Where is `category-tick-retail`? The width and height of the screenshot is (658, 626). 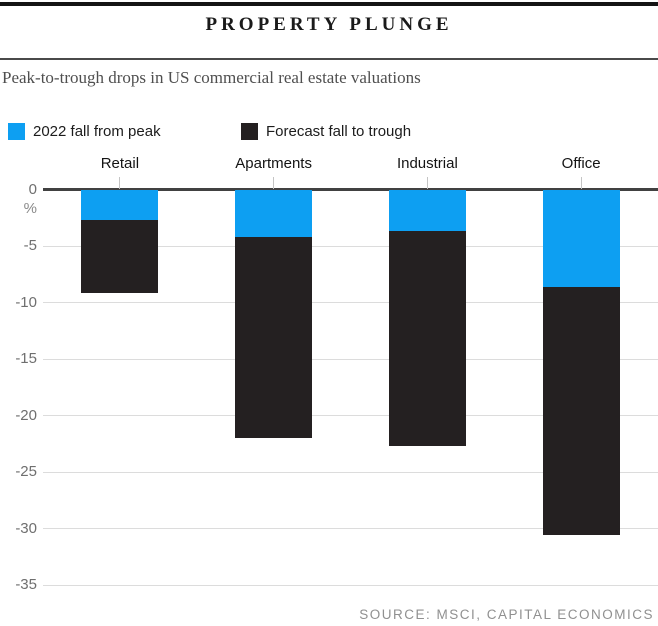 category-tick-retail is located at coordinates (120, 183).